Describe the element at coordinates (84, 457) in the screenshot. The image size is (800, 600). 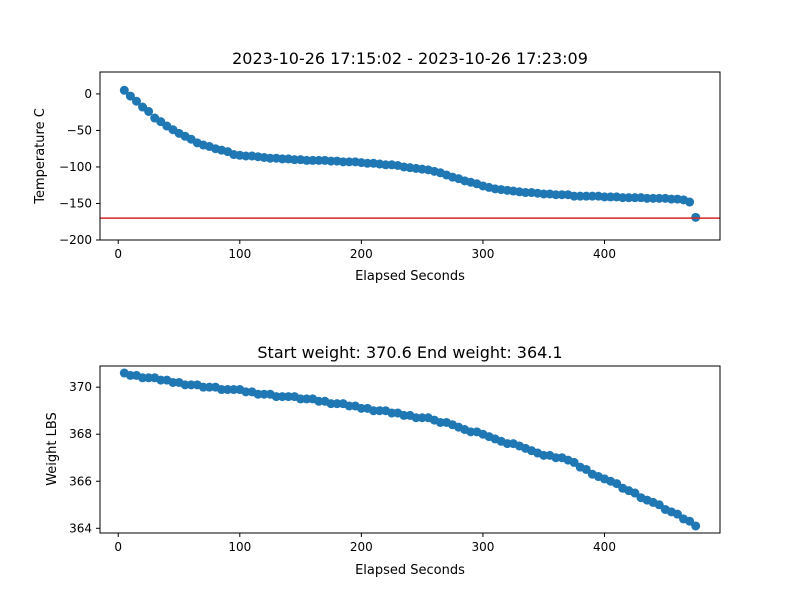
I see `y-ticks: 364 366 368 370` at that location.